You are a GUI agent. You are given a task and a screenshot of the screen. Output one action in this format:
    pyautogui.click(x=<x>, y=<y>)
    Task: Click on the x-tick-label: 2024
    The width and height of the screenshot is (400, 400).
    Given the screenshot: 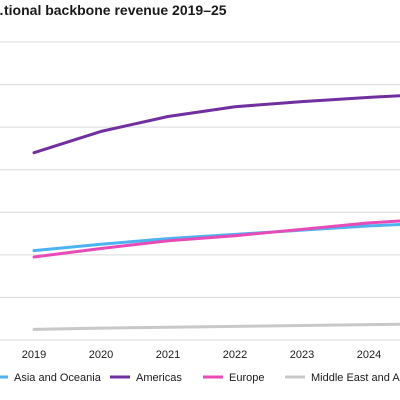 What is the action you would take?
    pyautogui.click(x=369, y=355)
    